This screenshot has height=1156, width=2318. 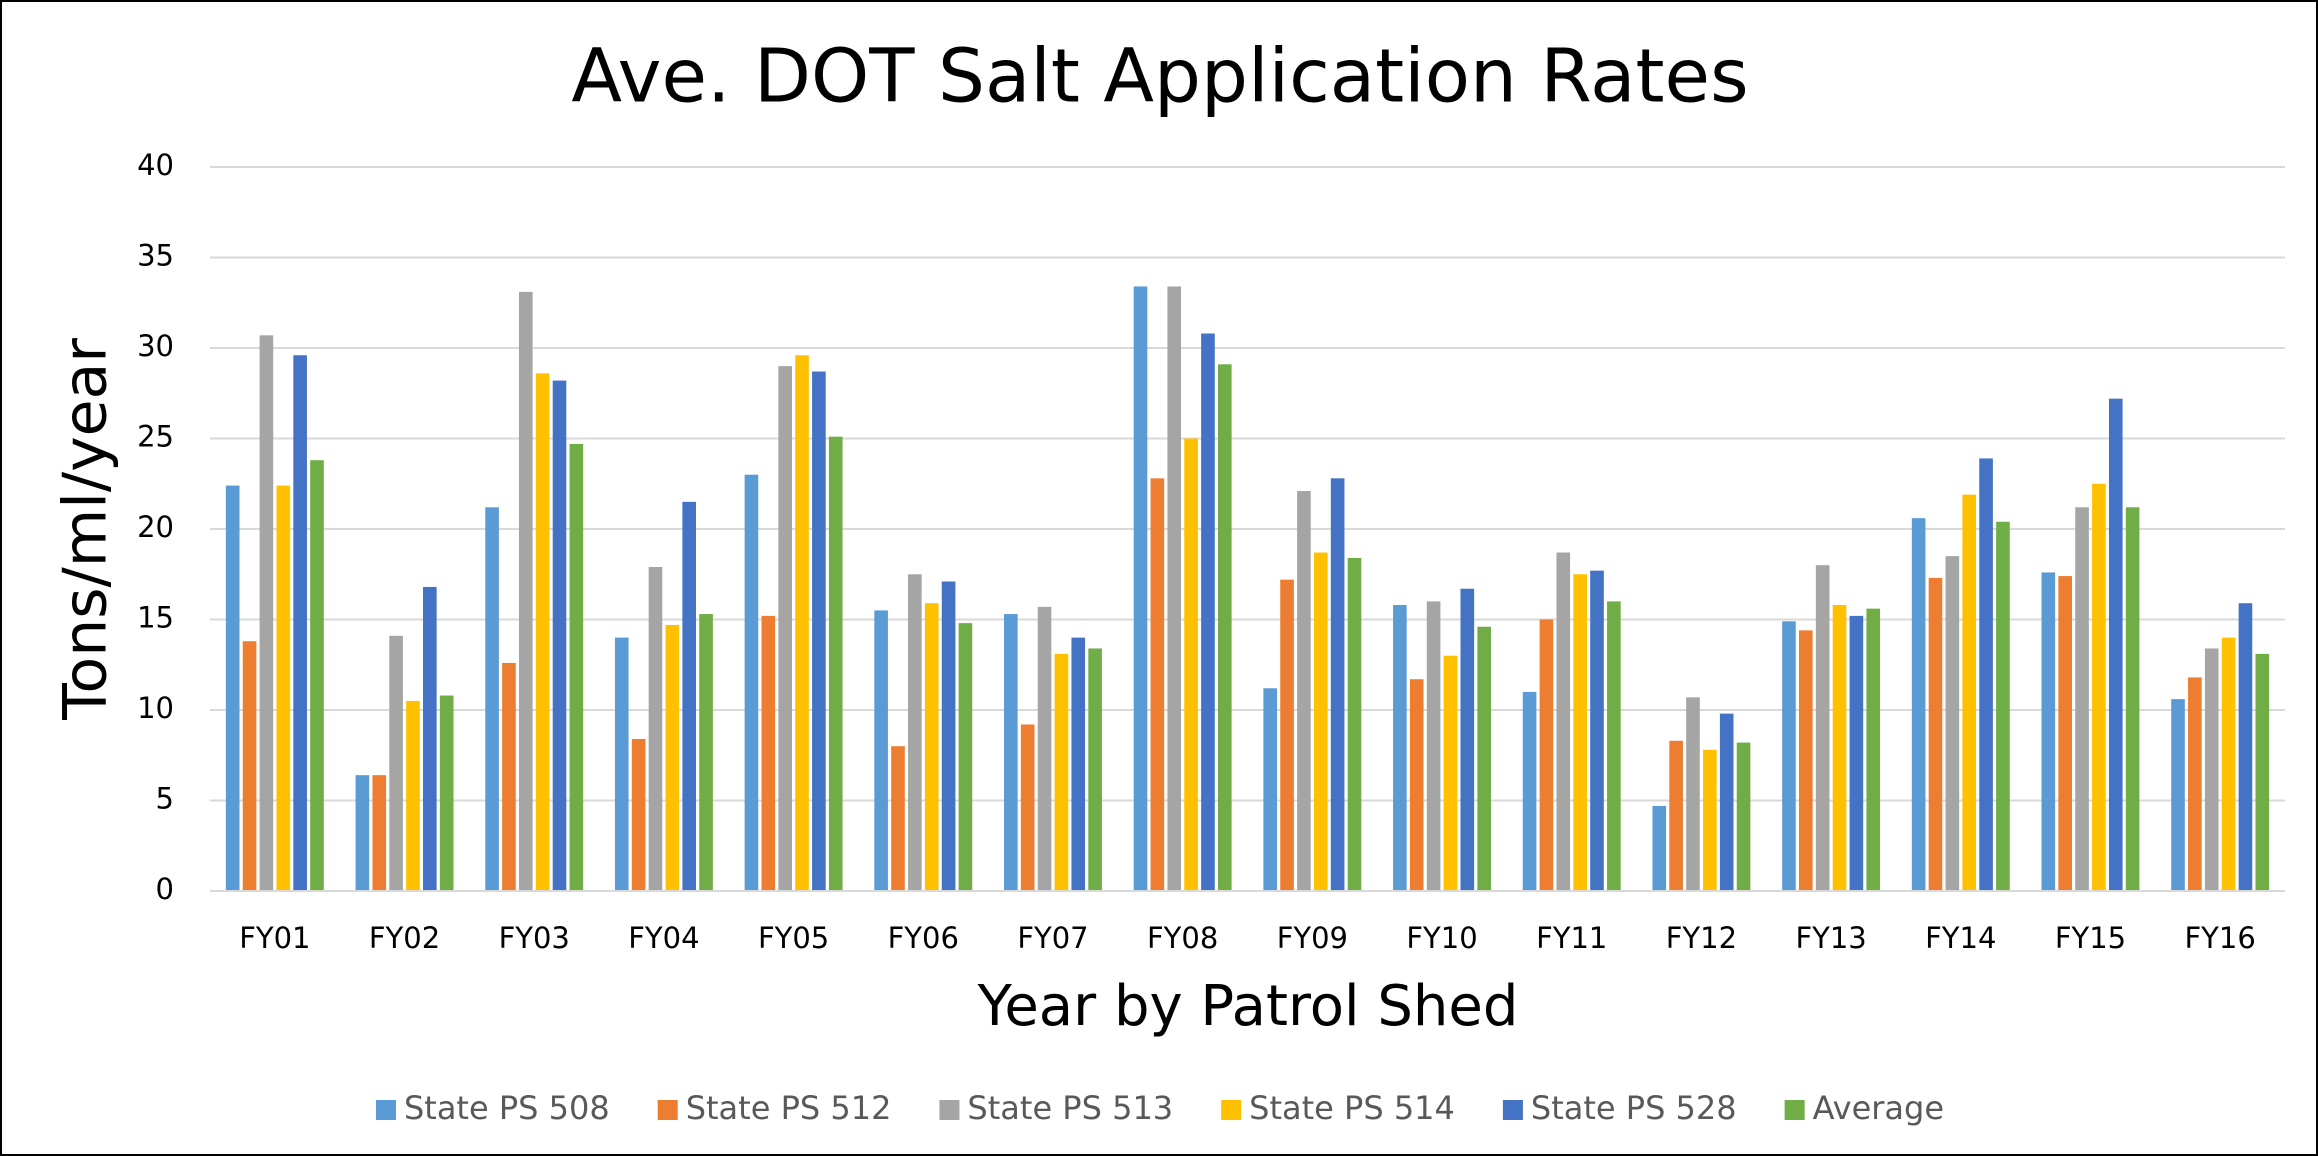 What do you see at coordinates (165, 889) in the screenshot?
I see `y-tick-label: 0` at bounding box center [165, 889].